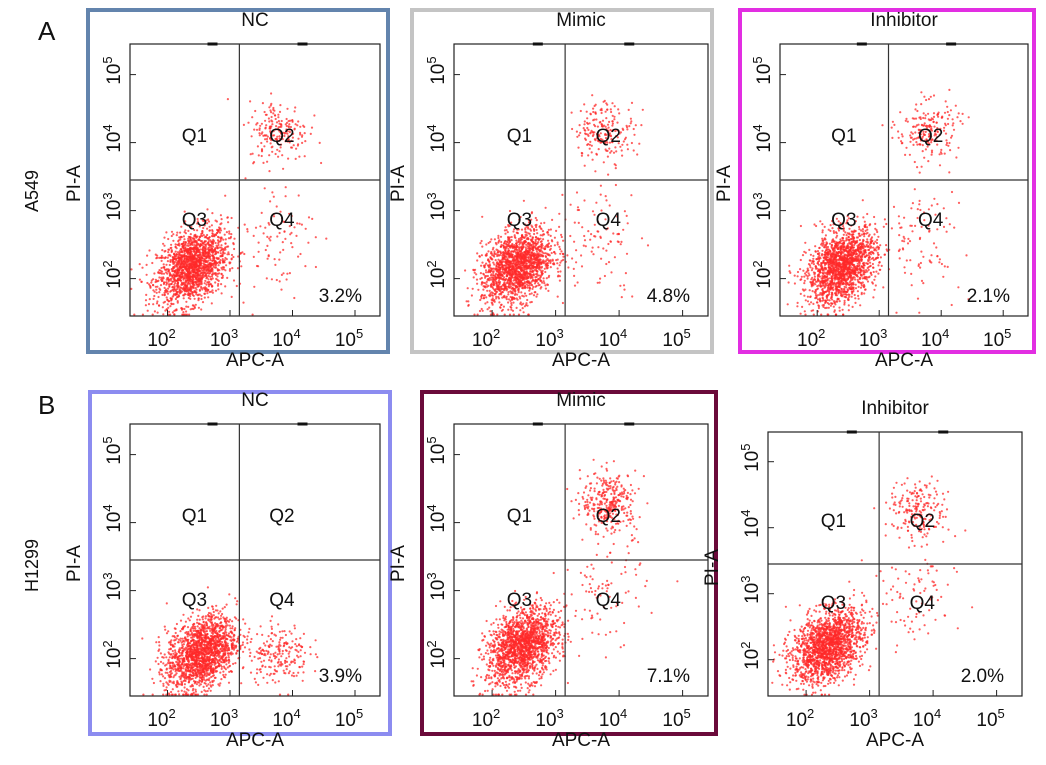 This screenshot has height=765, width=1046. What do you see at coordinates (436, 138) in the screenshot?
I see `y-tick-label-group: 104` at bounding box center [436, 138].